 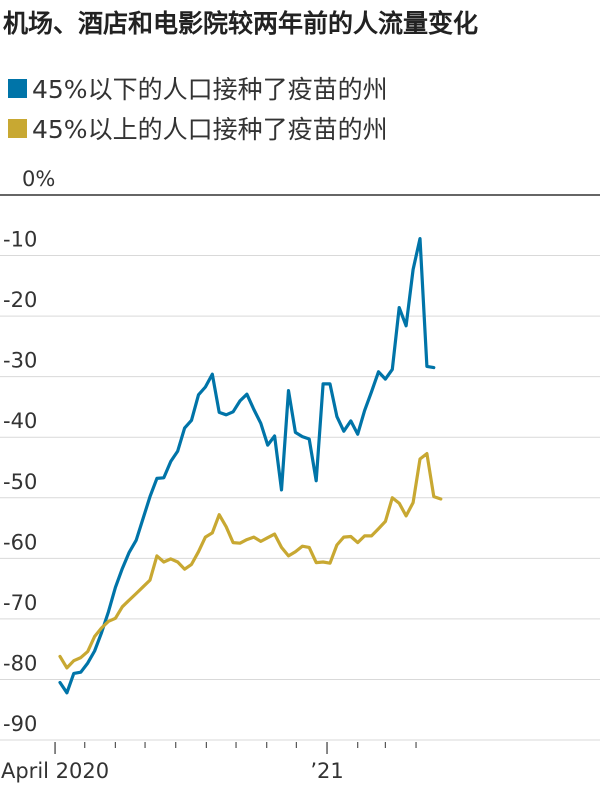 I want to click on legend-label-below-45: 45%以下的人口接种了疫苗的州, so click(x=210, y=89).